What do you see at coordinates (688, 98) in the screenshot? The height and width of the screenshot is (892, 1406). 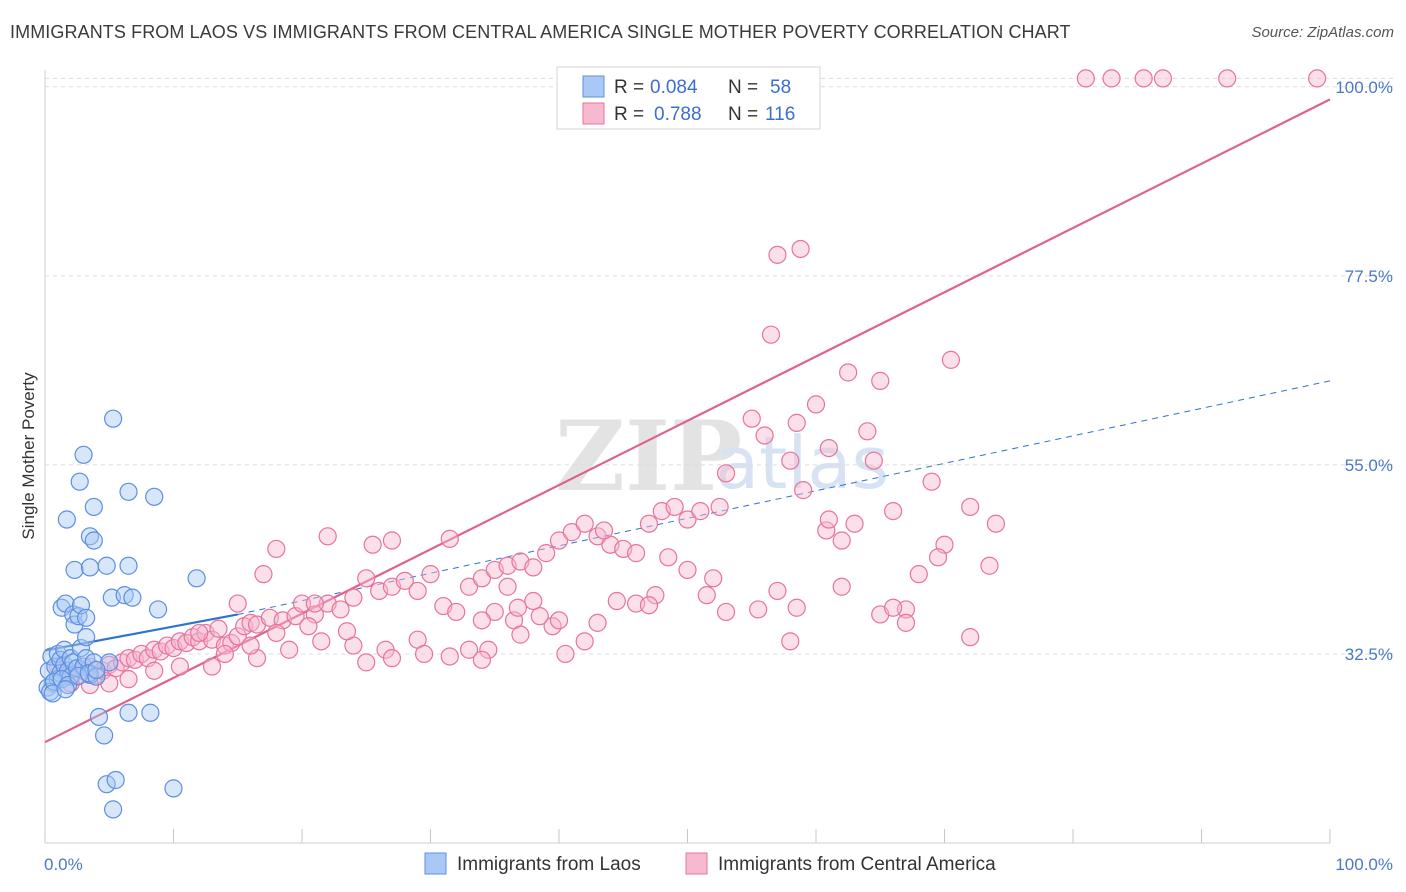 I see `legend: R = 0.084 N = 58 R = 0.788 N = 116` at bounding box center [688, 98].